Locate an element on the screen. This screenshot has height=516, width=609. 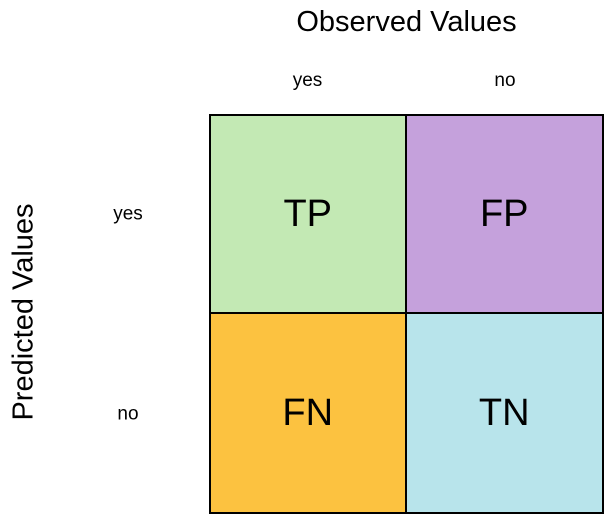
cell-true-positive: TP is located at coordinates (309, 215).